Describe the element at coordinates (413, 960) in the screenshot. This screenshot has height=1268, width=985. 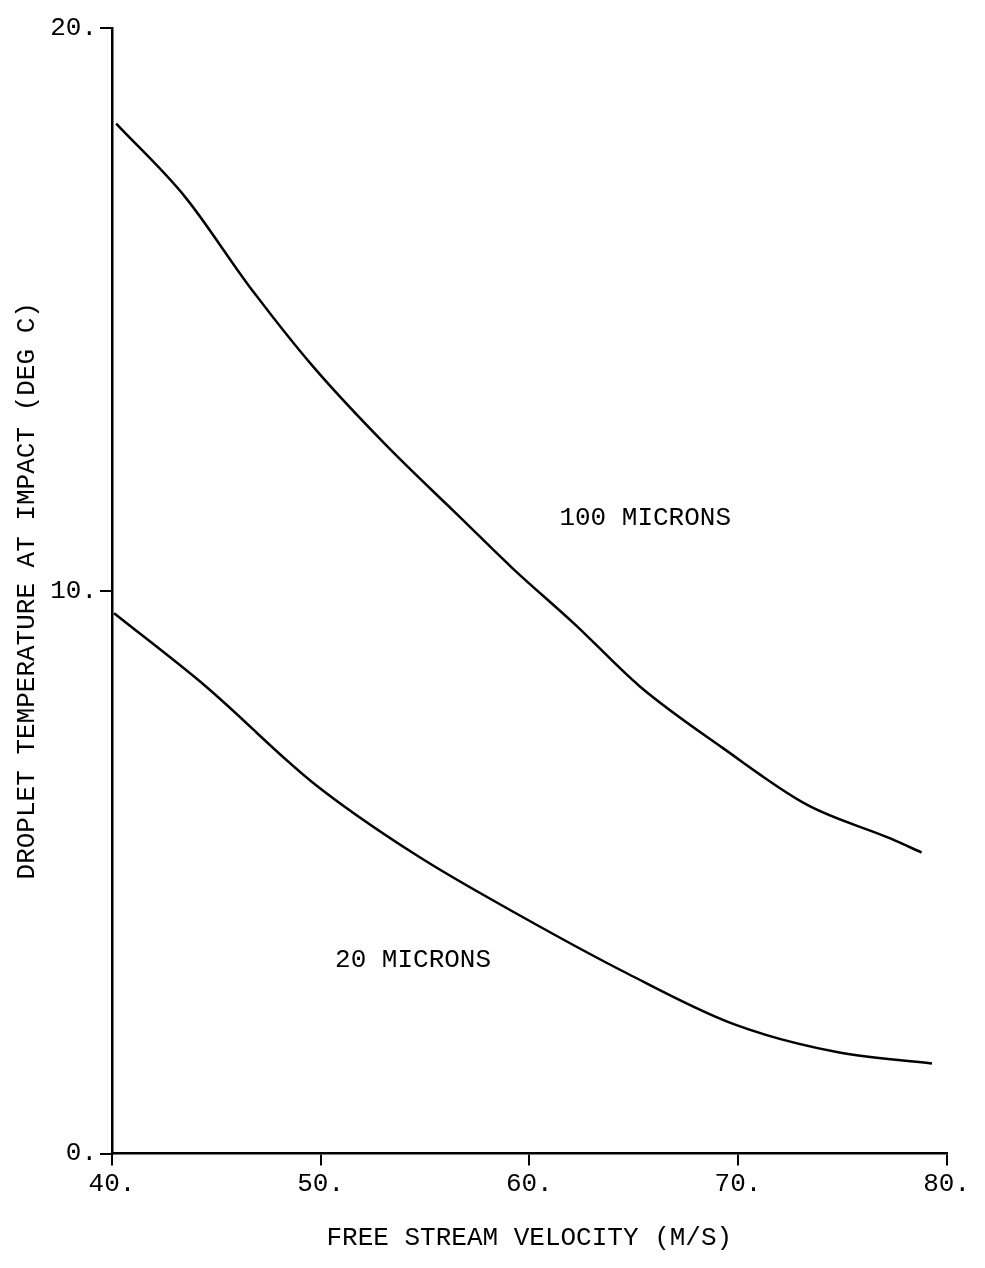
I see `series-label: 20 MICRONS` at that location.